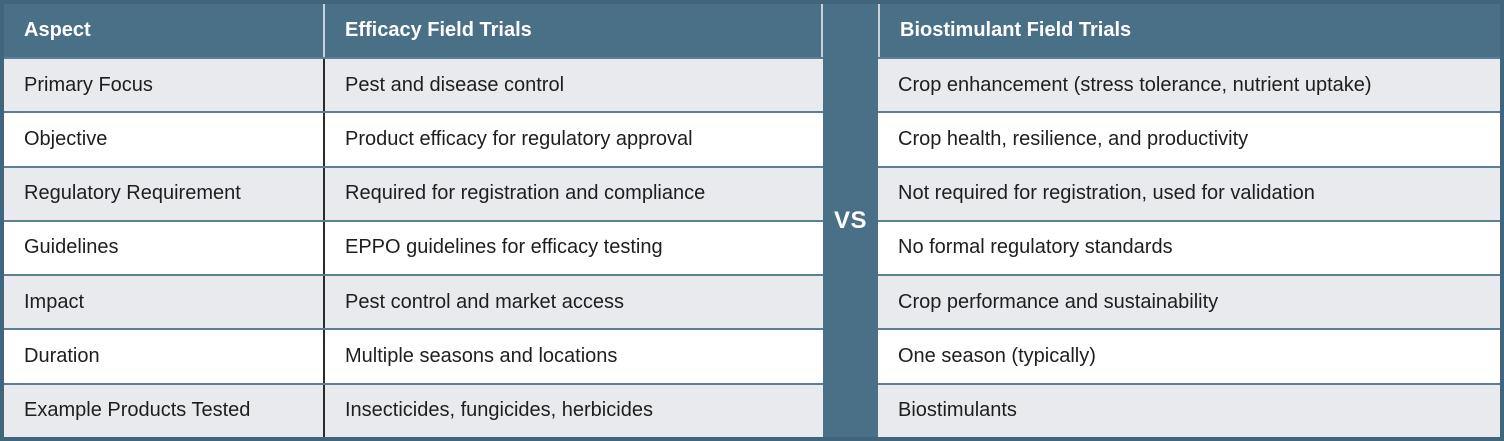 Image resolution: width=1504 pixels, height=441 pixels. I want to click on efficacy-cell: Required for registration and compliance, so click(525, 193).